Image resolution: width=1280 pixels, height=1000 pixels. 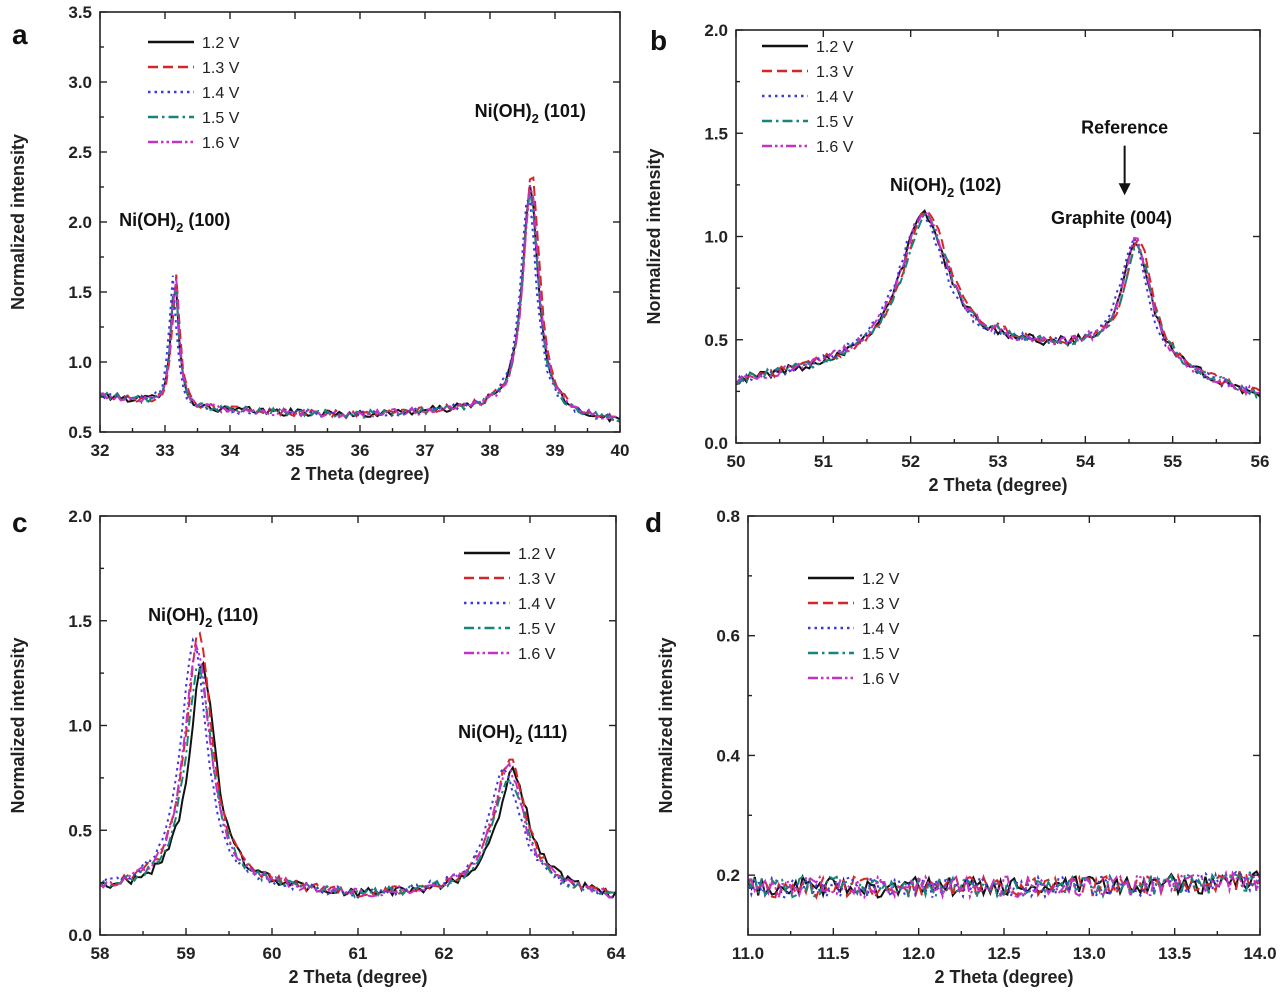 What do you see at coordinates (833, 953) in the screenshot?
I see `x-tick-label: 11.5` at bounding box center [833, 953].